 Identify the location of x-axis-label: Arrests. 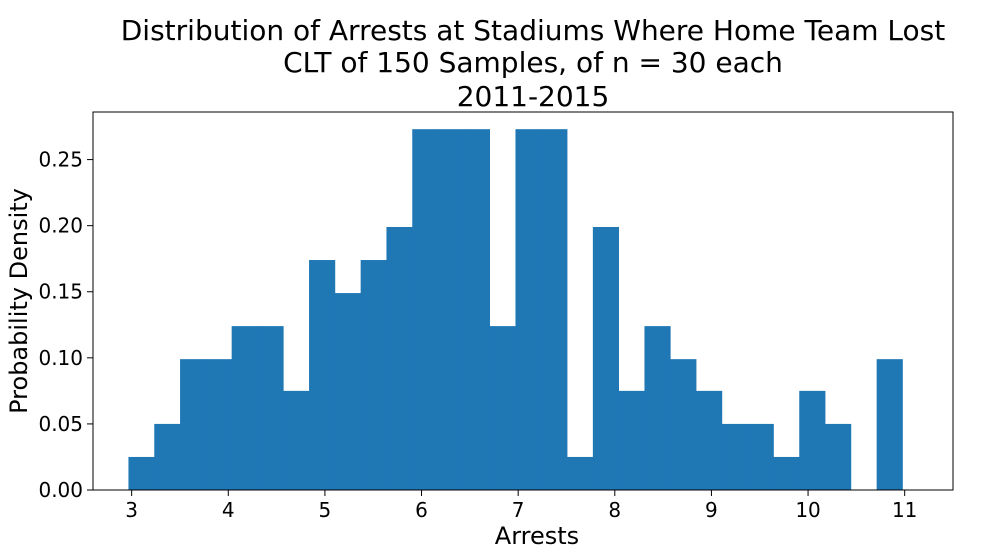
(537, 536).